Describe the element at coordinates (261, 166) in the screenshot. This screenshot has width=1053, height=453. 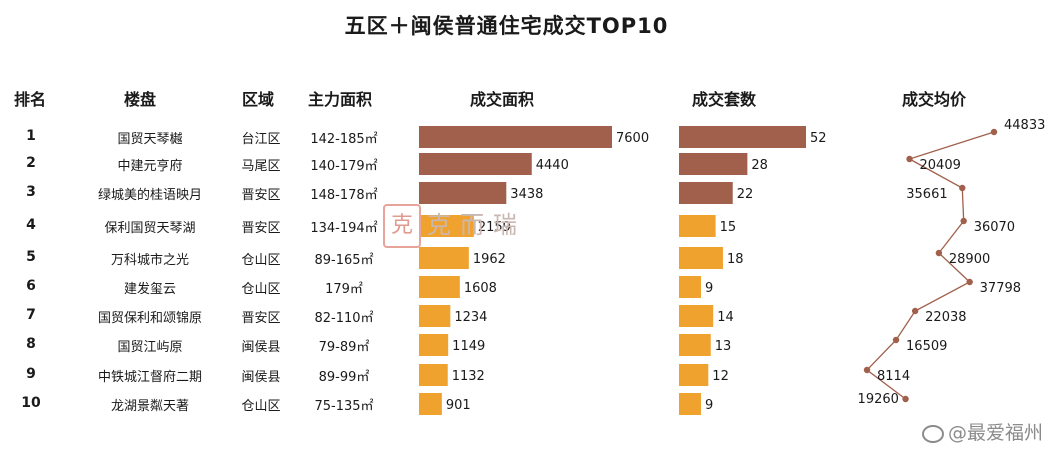
I see `district-cell: 马尾区` at that location.